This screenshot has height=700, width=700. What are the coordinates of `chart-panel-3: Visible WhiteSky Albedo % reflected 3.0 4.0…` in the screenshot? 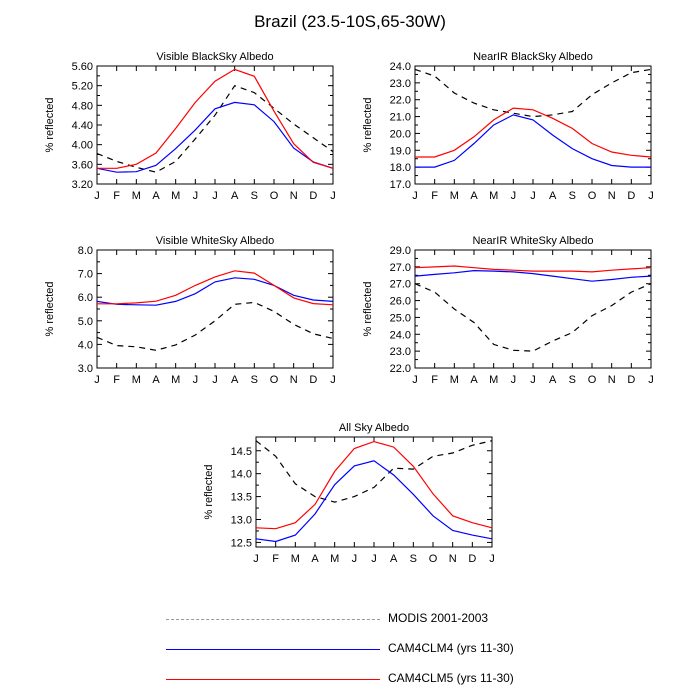 It's located at (190, 310).